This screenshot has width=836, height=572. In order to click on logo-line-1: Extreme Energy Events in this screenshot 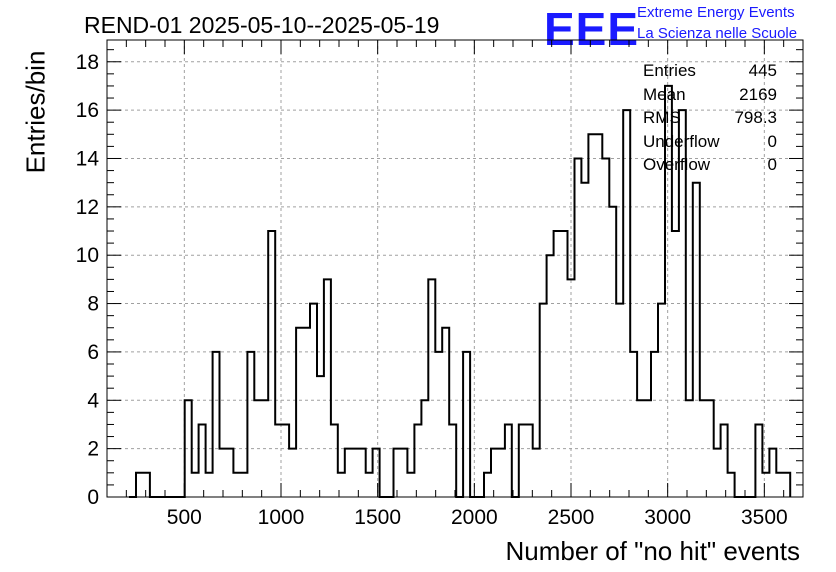, I will do `click(716, 12)`.